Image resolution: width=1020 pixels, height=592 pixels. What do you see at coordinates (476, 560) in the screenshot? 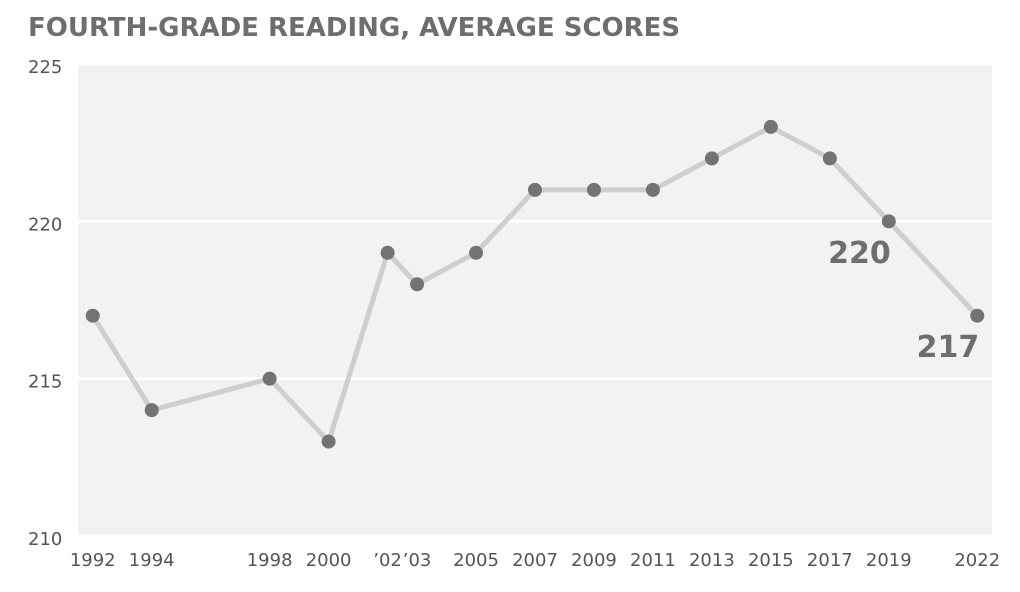
I see `x-tick-label: 2005` at bounding box center [476, 560].